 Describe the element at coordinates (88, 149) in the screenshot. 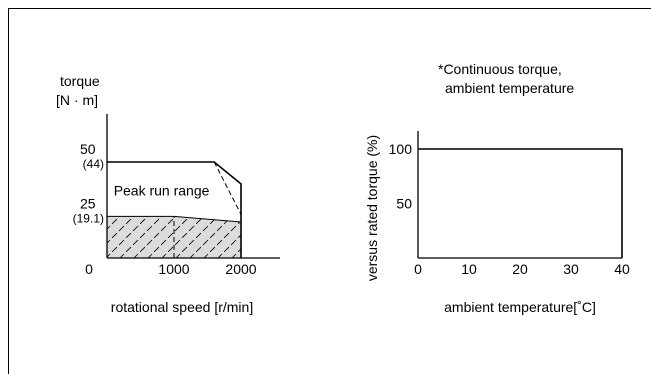

I see `chart1-y-tick-label: 50` at that location.